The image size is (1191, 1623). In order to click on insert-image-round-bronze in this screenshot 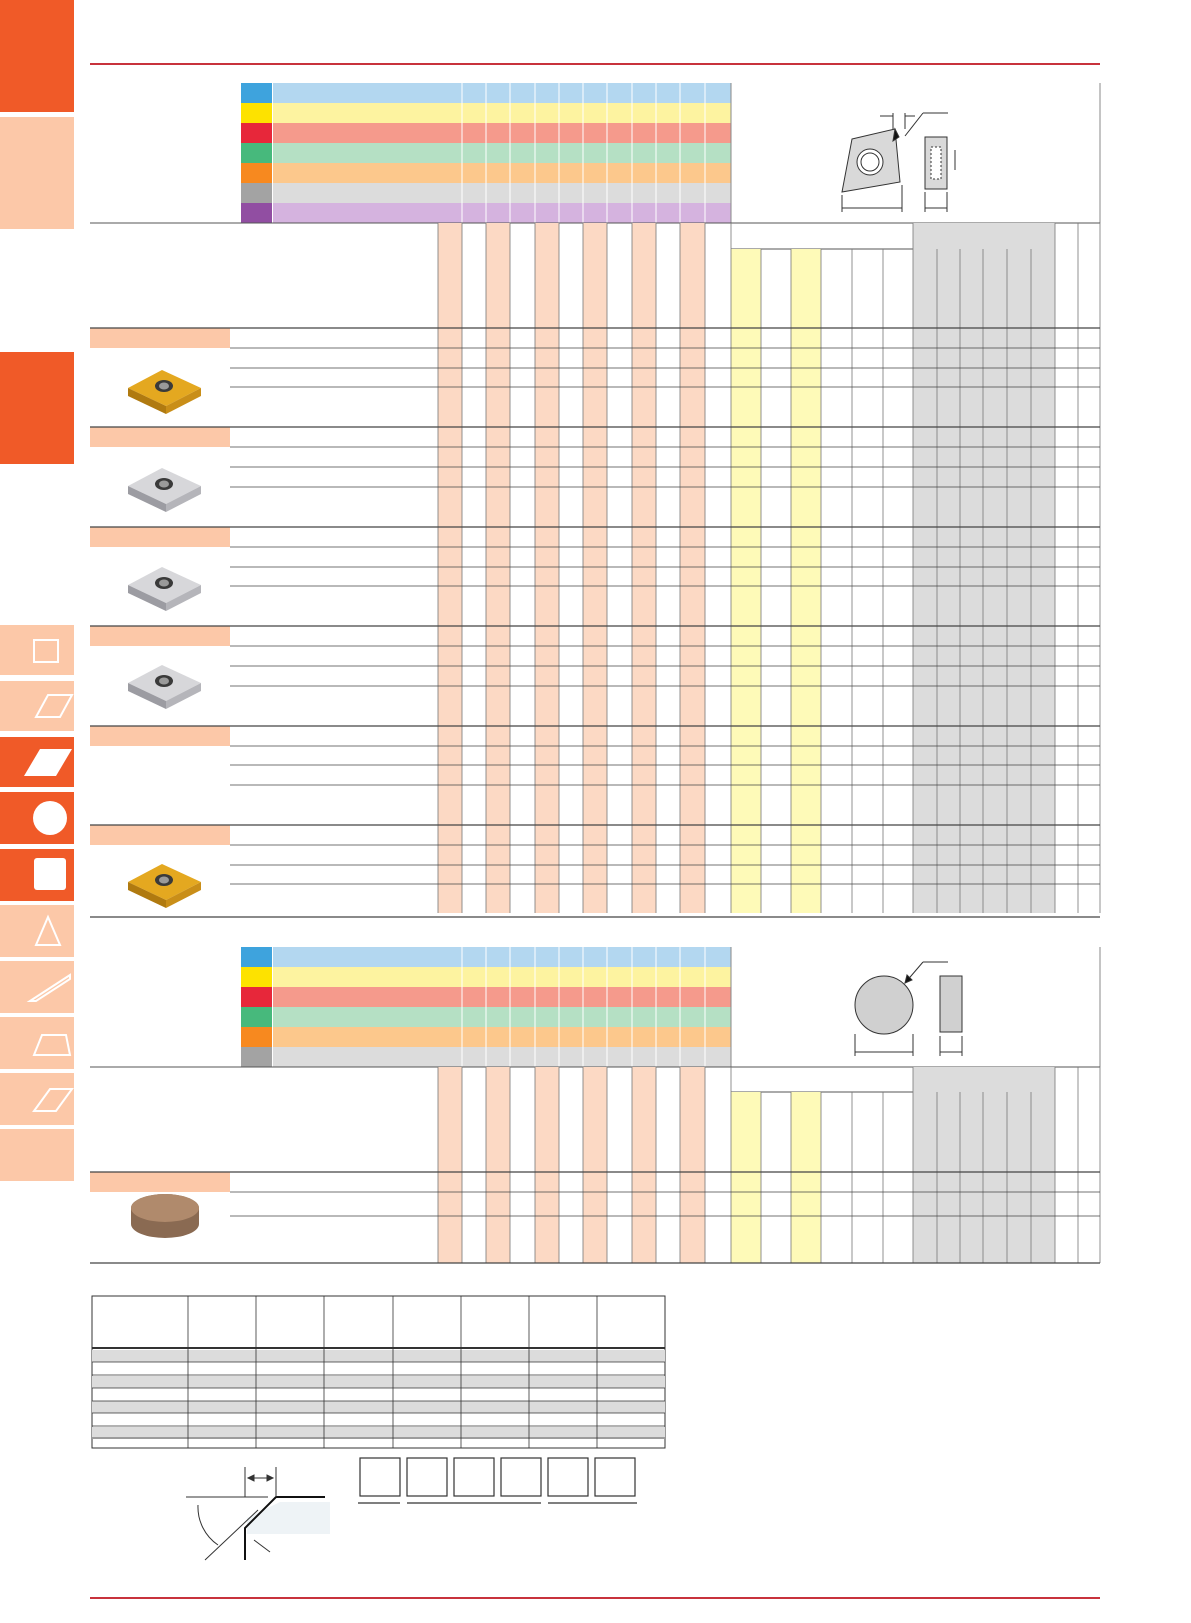, I will do `click(165, 1216)`.